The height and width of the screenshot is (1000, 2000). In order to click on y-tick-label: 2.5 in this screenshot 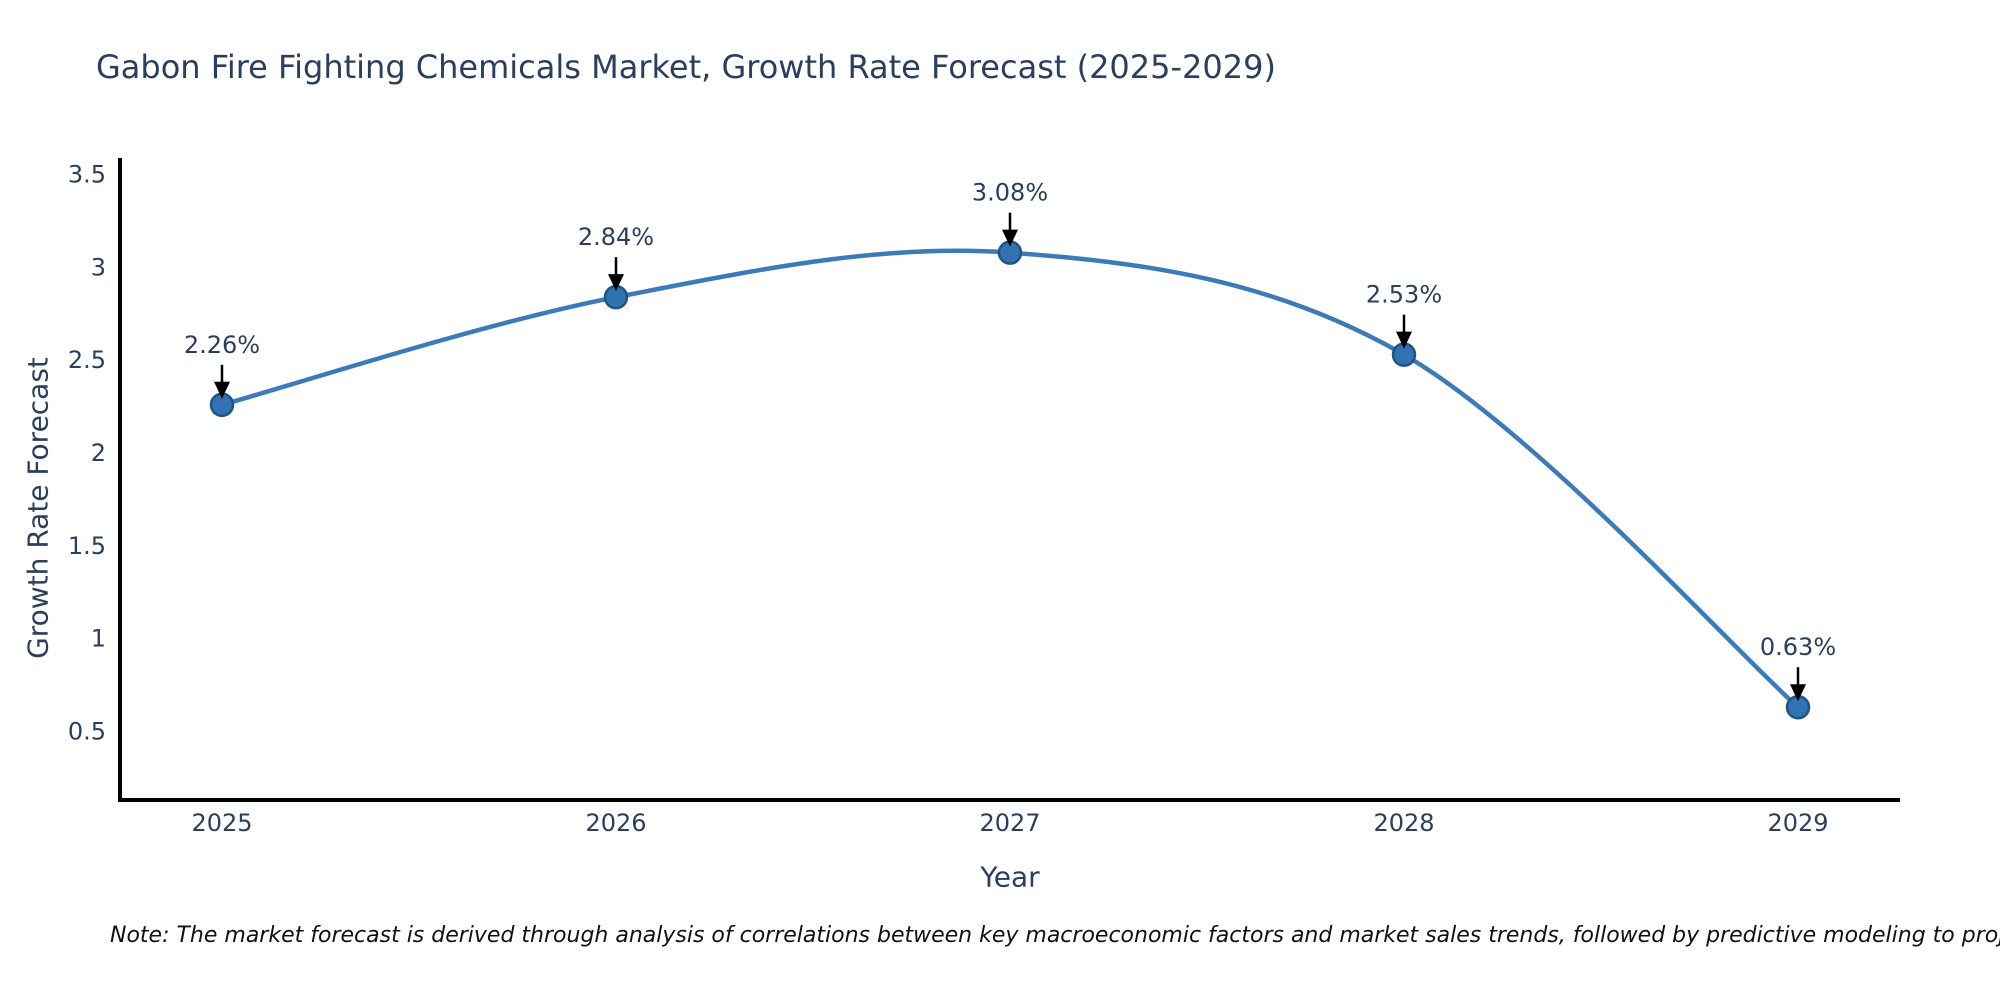, I will do `click(87, 360)`.